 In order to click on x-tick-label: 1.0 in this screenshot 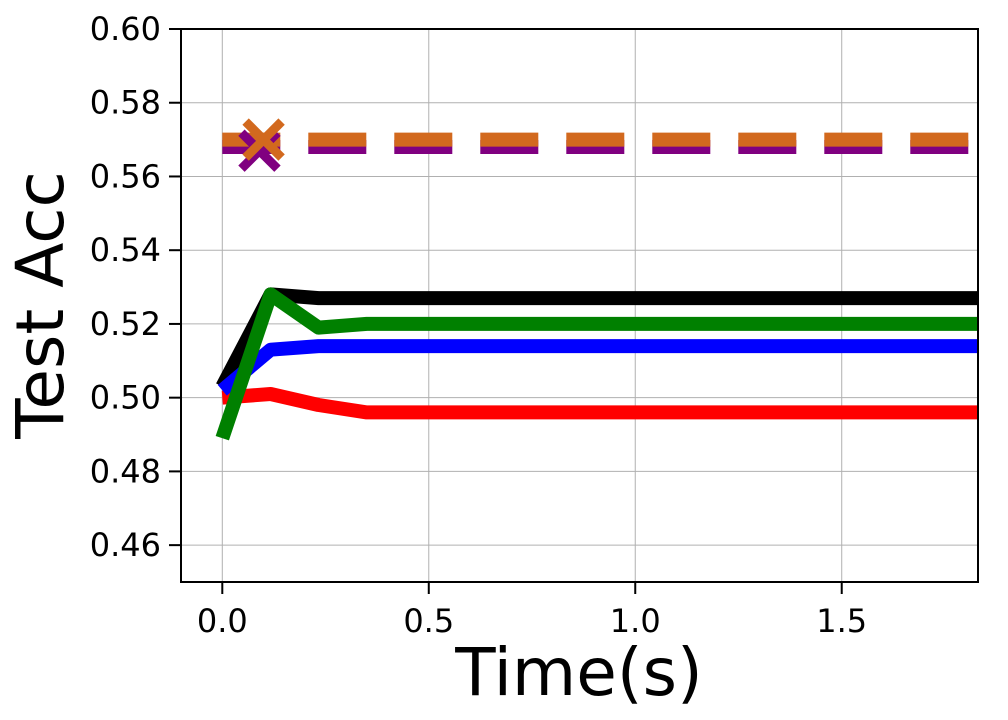, I will do `click(635, 621)`.